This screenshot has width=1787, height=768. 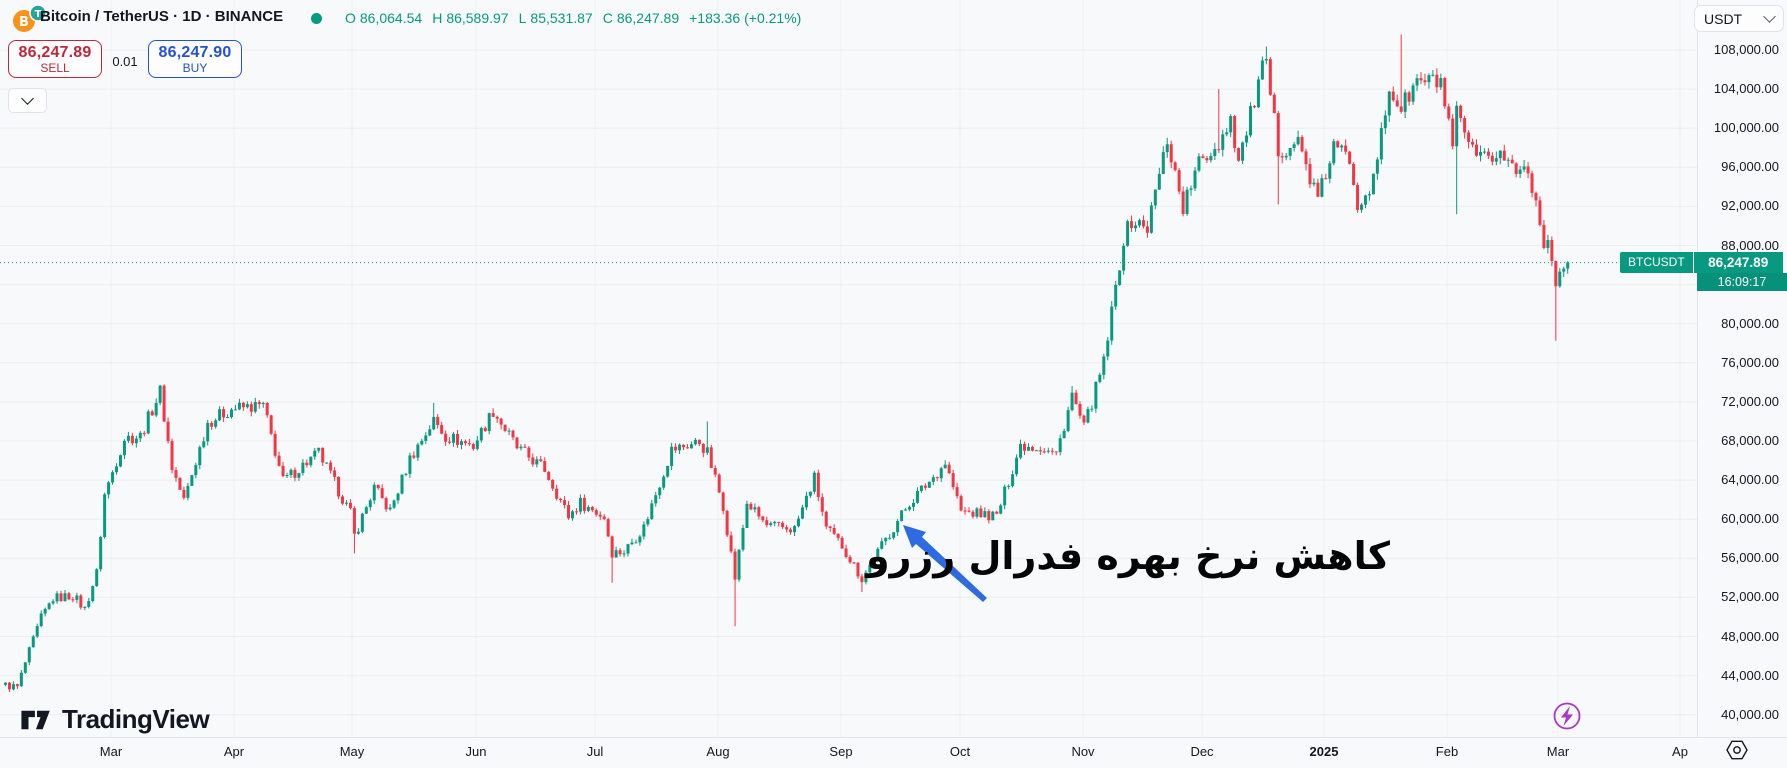 I want to click on price-axis-label: 64,000.00, so click(x=1750, y=480).